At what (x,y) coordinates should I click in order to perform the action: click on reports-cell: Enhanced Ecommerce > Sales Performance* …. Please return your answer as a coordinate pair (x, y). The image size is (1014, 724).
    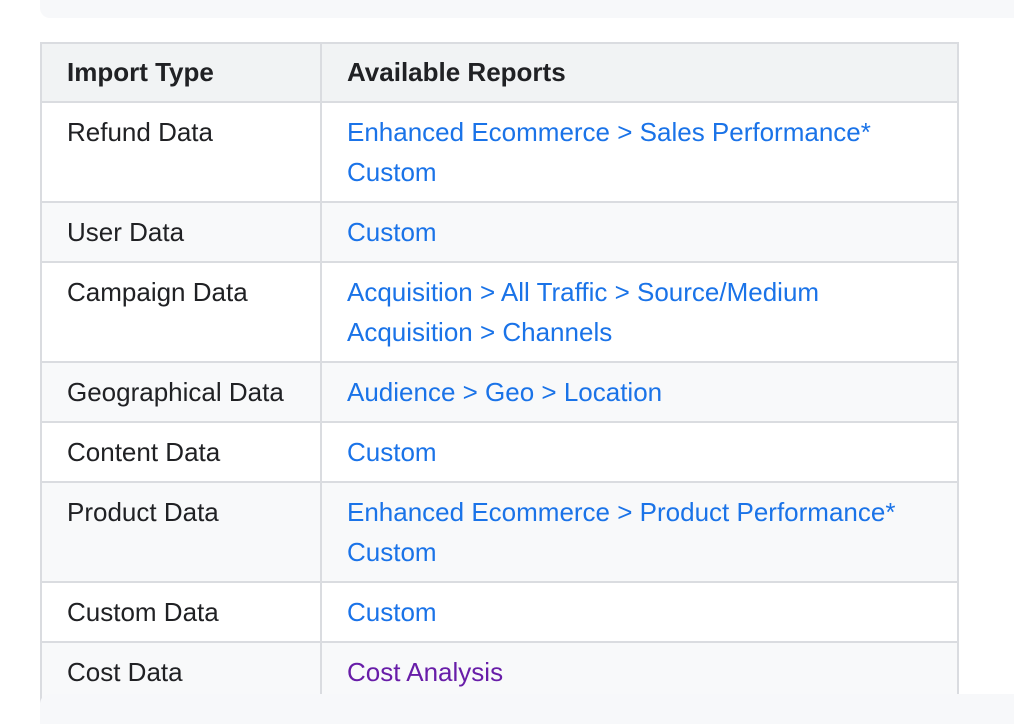
    Looking at the image, I should click on (639, 152).